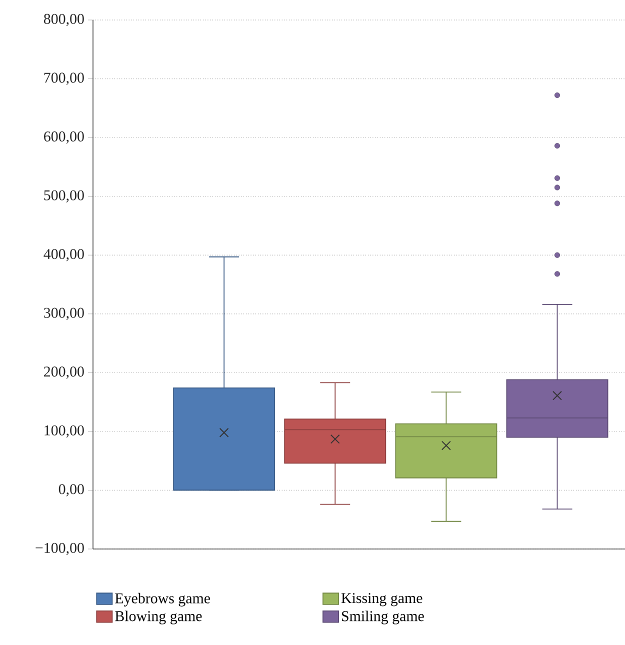  Describe the element at coordinates (64, 372) in the screenshot. I see `y-tick-label: 200,00` at that location.